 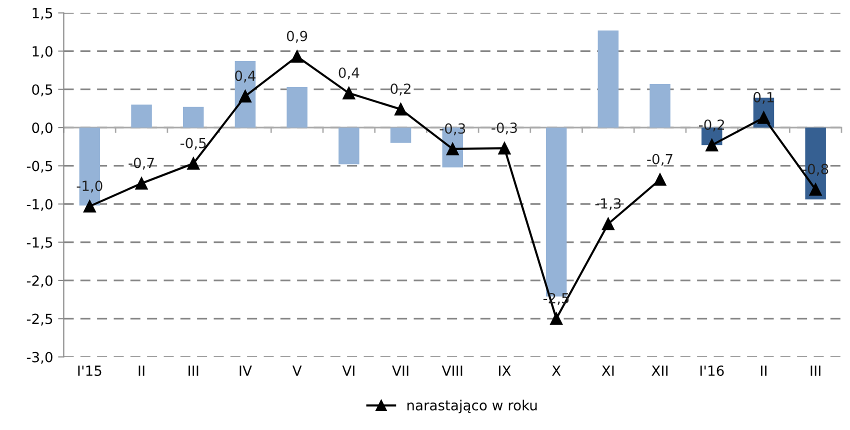 What do you see at coordinates (712, 370) in the screenshot?
I see `x-tick-label: I'16` at bounding box center [712, 370].